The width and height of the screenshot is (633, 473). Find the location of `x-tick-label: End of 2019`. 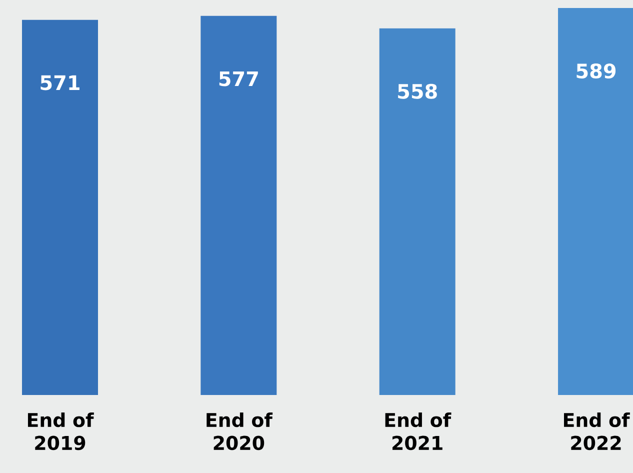

x-tick-label: End of 2019 is located at coordinates (61, 431).